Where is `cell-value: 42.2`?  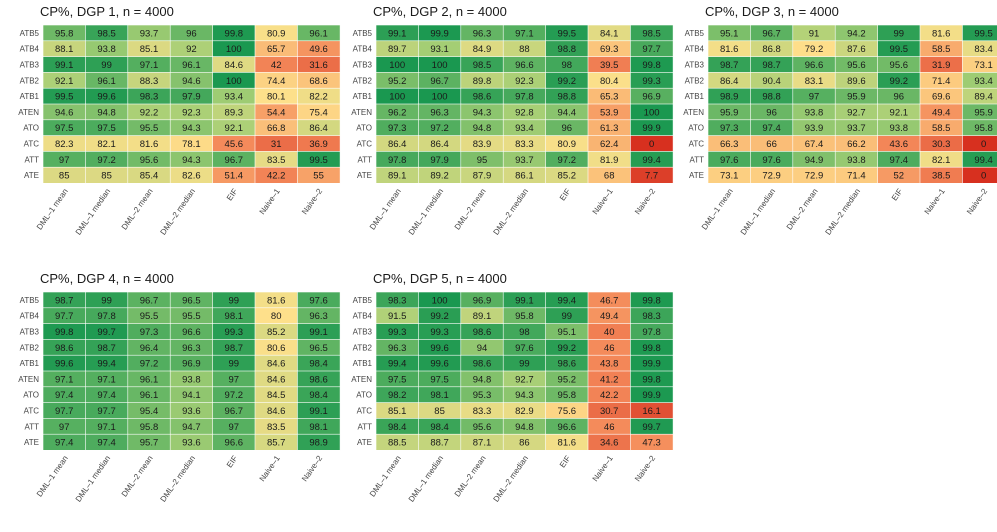 cell-value: 42.2 is located at coordinates (276, 176).